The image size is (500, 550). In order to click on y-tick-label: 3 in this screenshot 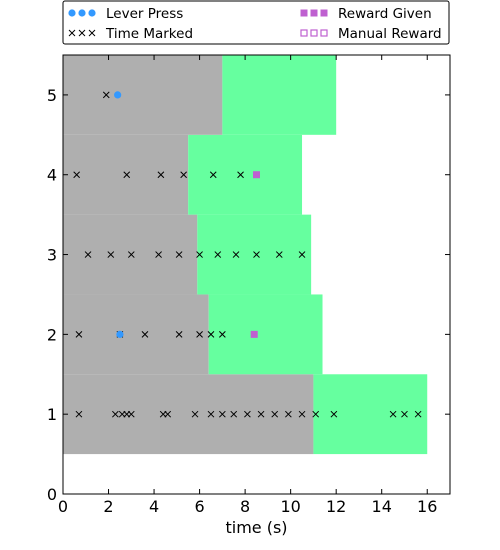, I will do `click(52, 255)`.